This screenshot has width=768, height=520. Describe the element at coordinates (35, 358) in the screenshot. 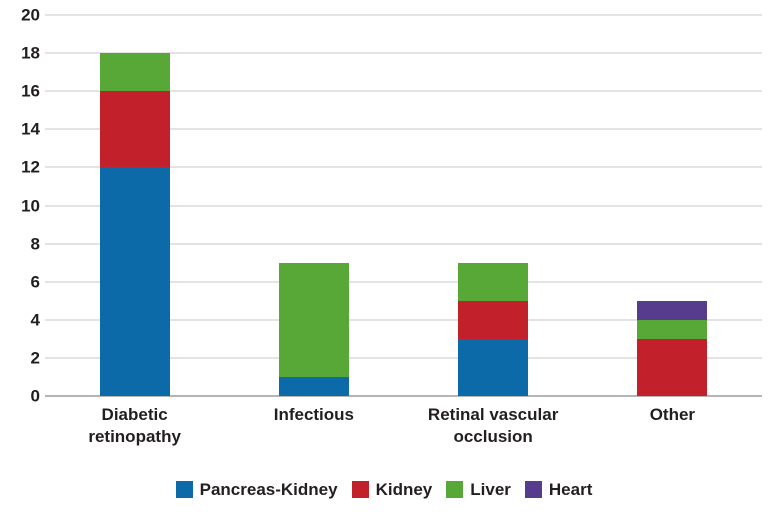

I see `y-tick-label: 2` at that location.